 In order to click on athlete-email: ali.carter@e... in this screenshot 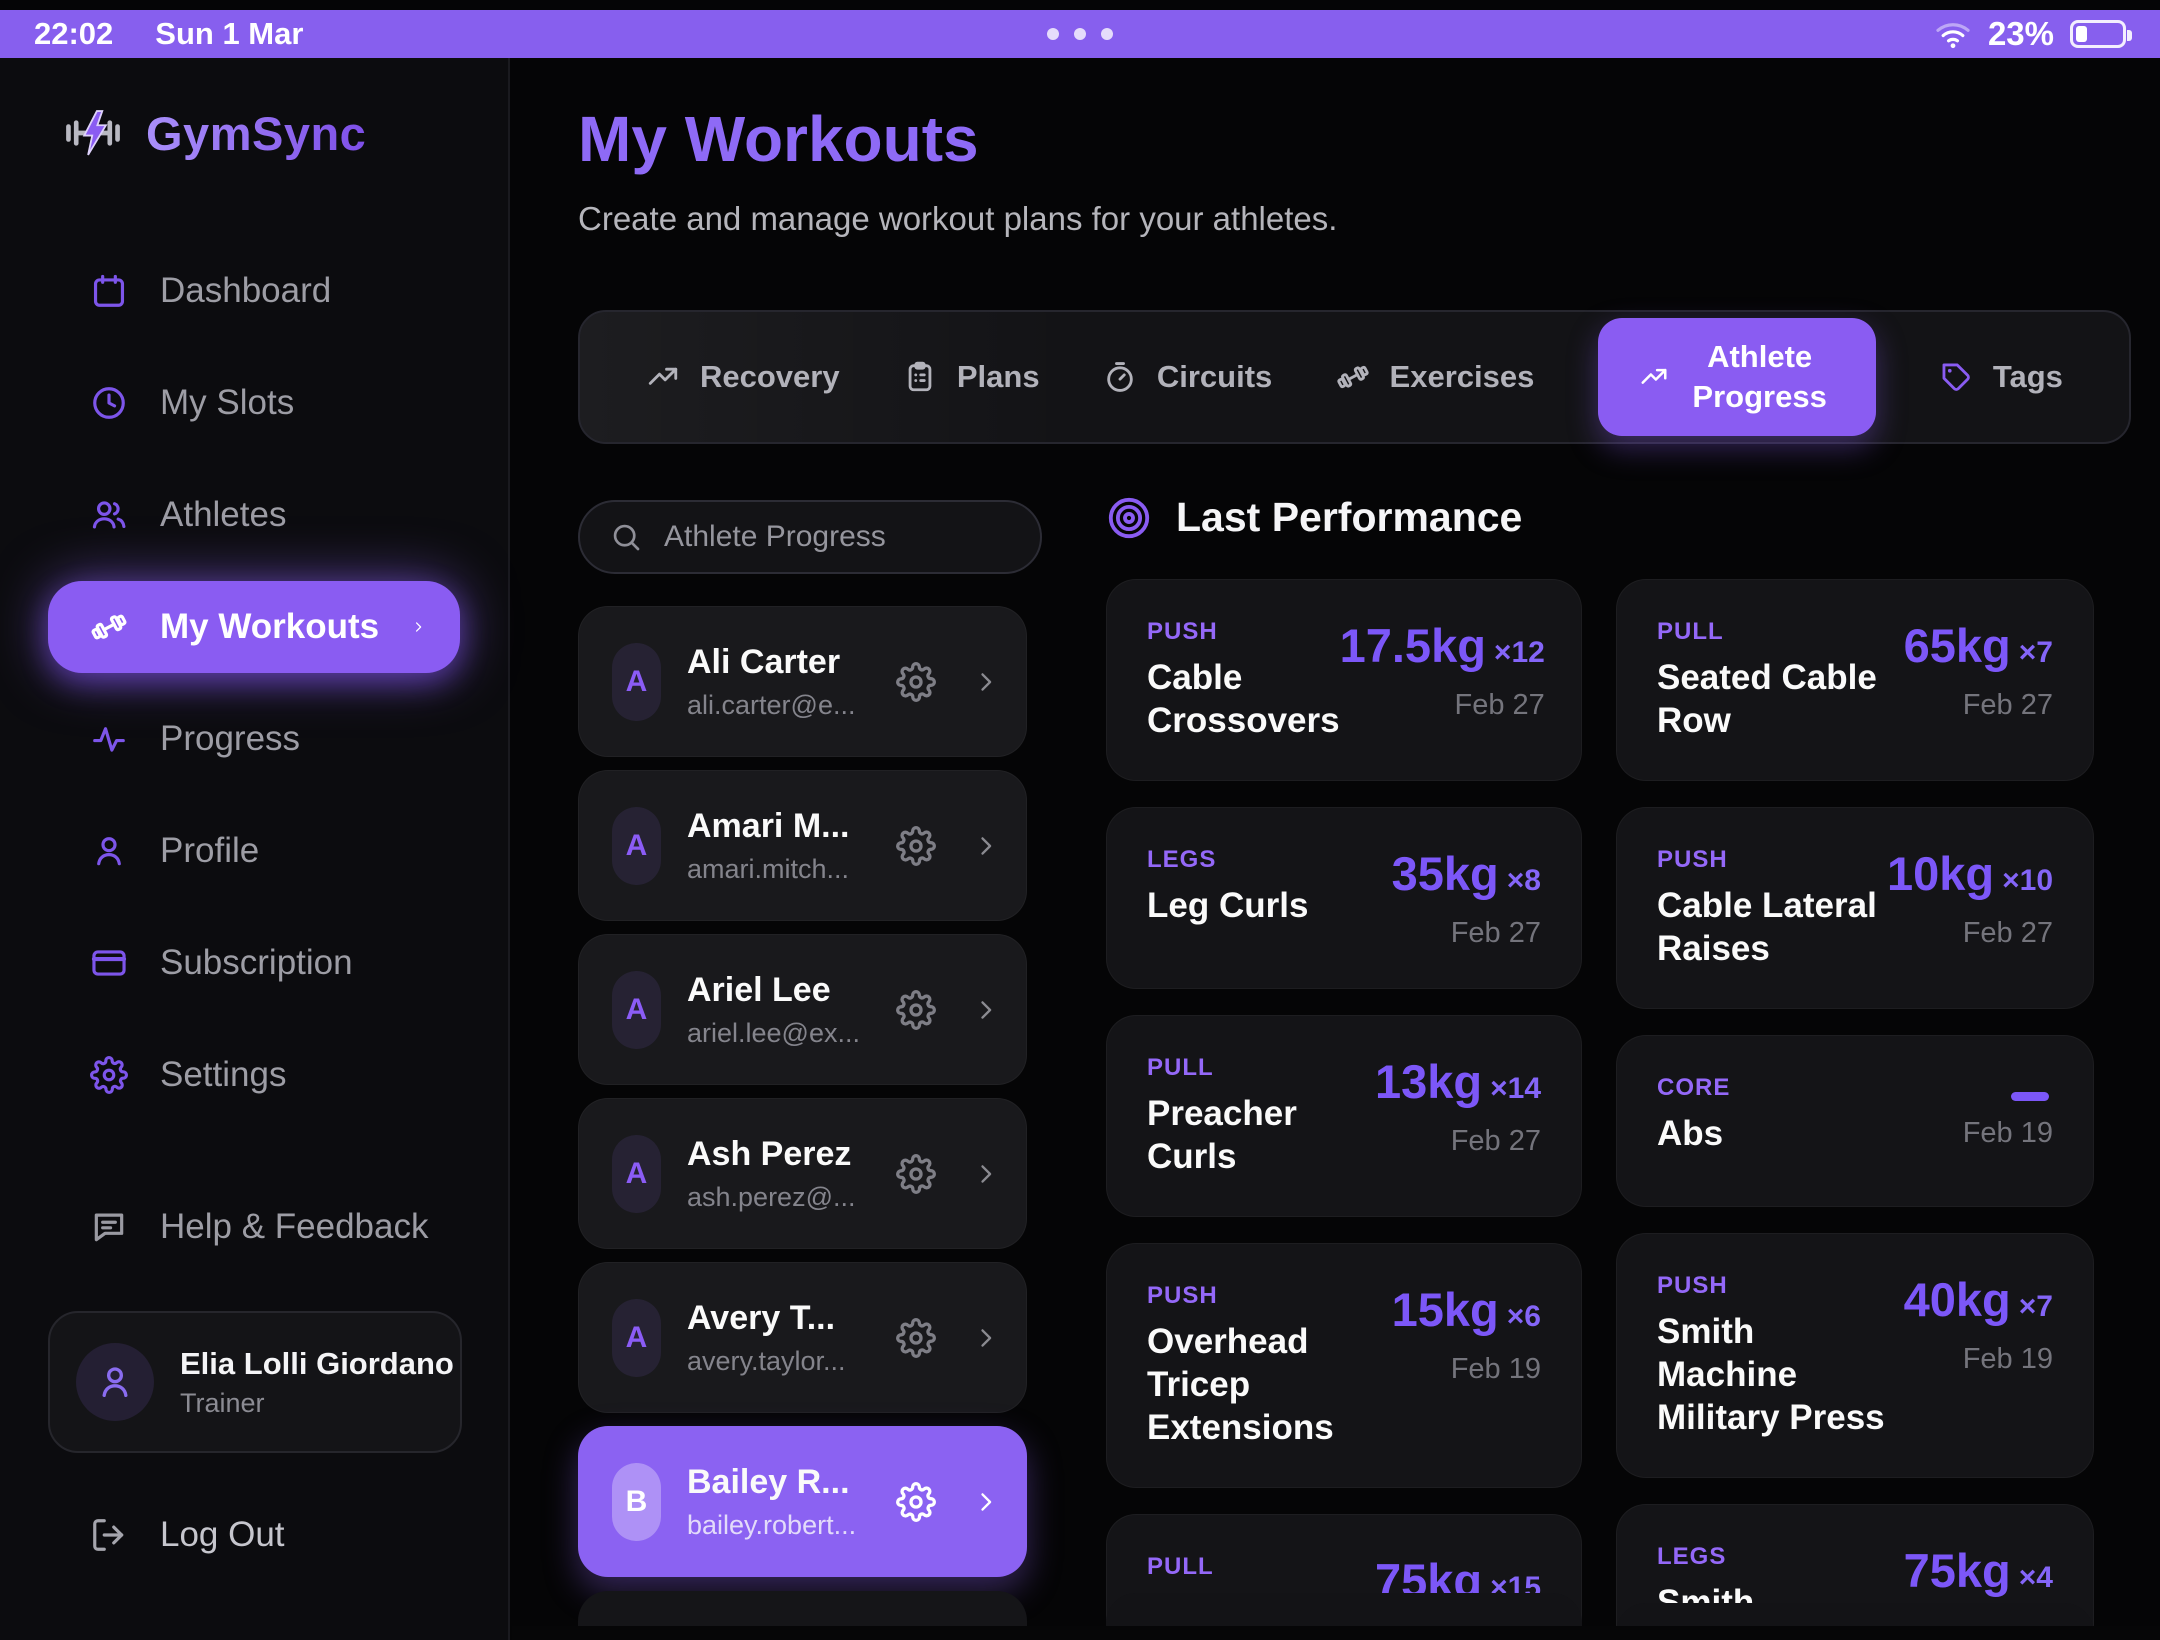, I will do `click(771, 704)`.